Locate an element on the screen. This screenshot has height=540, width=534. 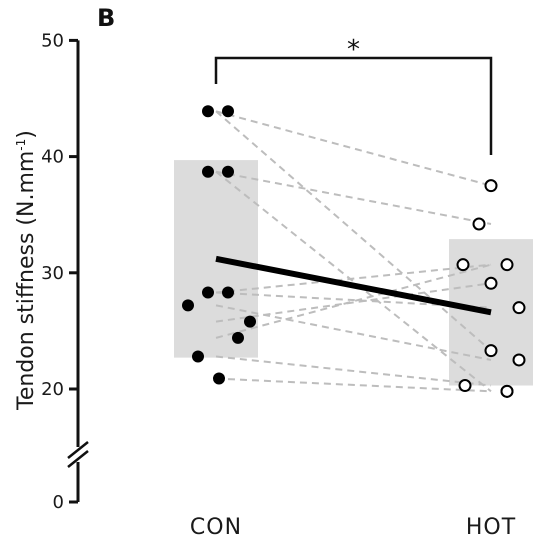
y-axis: 0 20 30 40 50 is located at coordinates (65, 271).